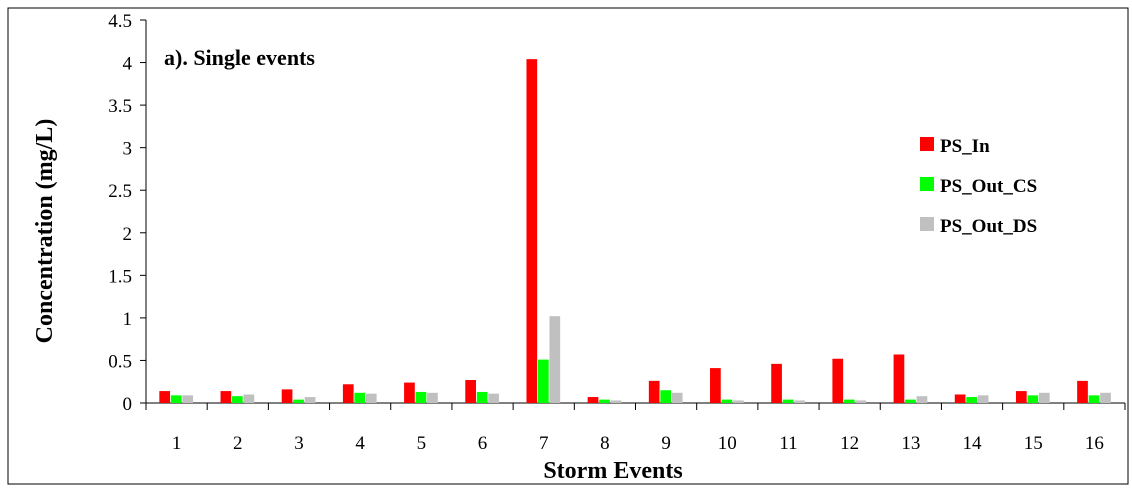  I want to click on x-tick-label: 11, so click(788, 443).